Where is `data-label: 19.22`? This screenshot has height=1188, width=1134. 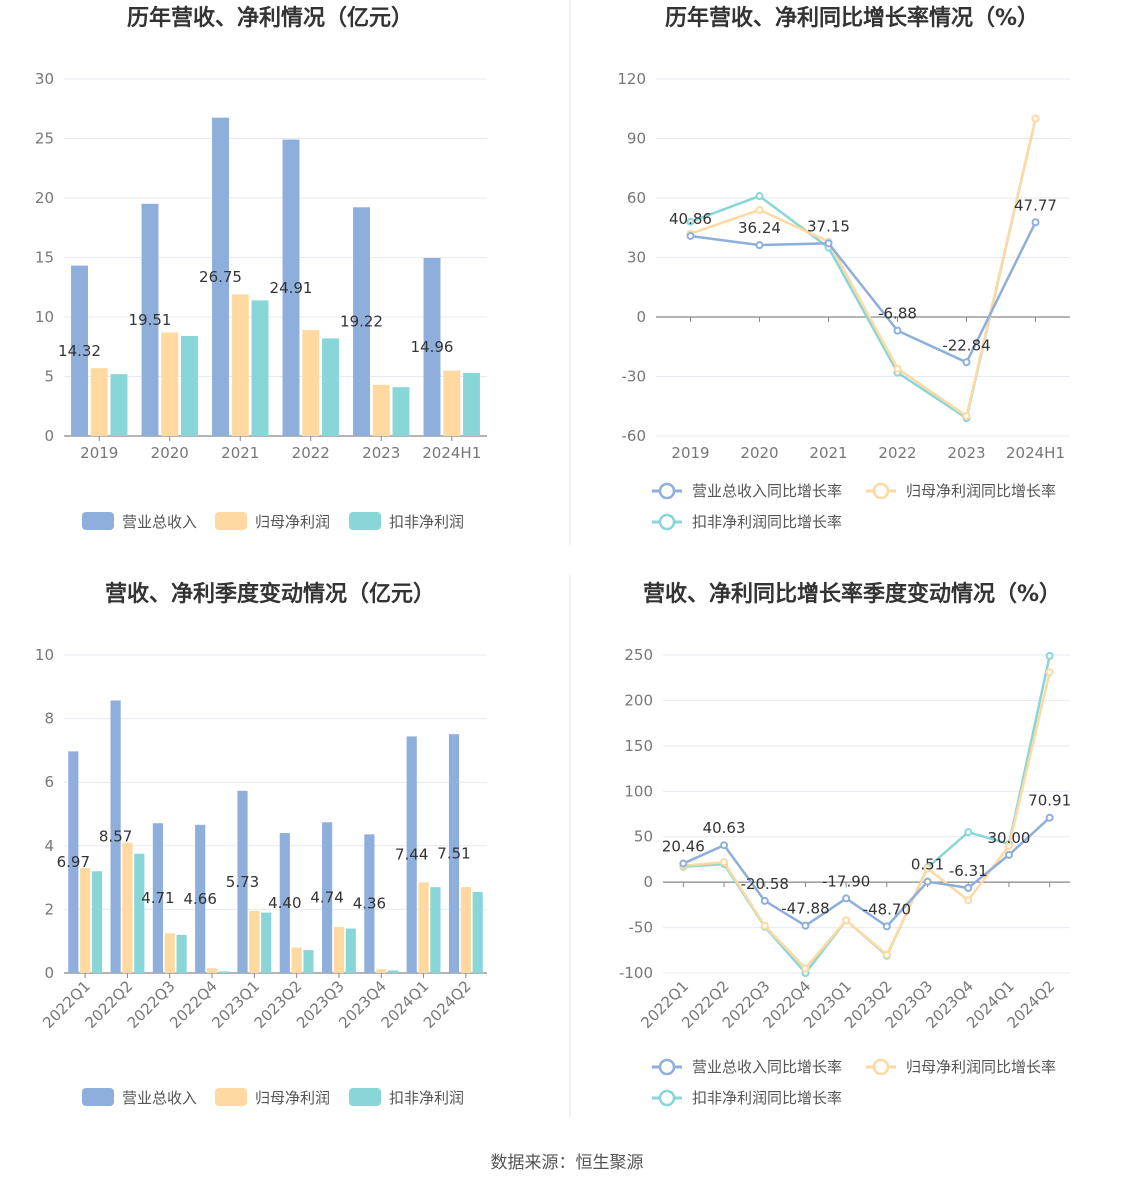 data-label: 19.22 is located at coordinates (361, 322).